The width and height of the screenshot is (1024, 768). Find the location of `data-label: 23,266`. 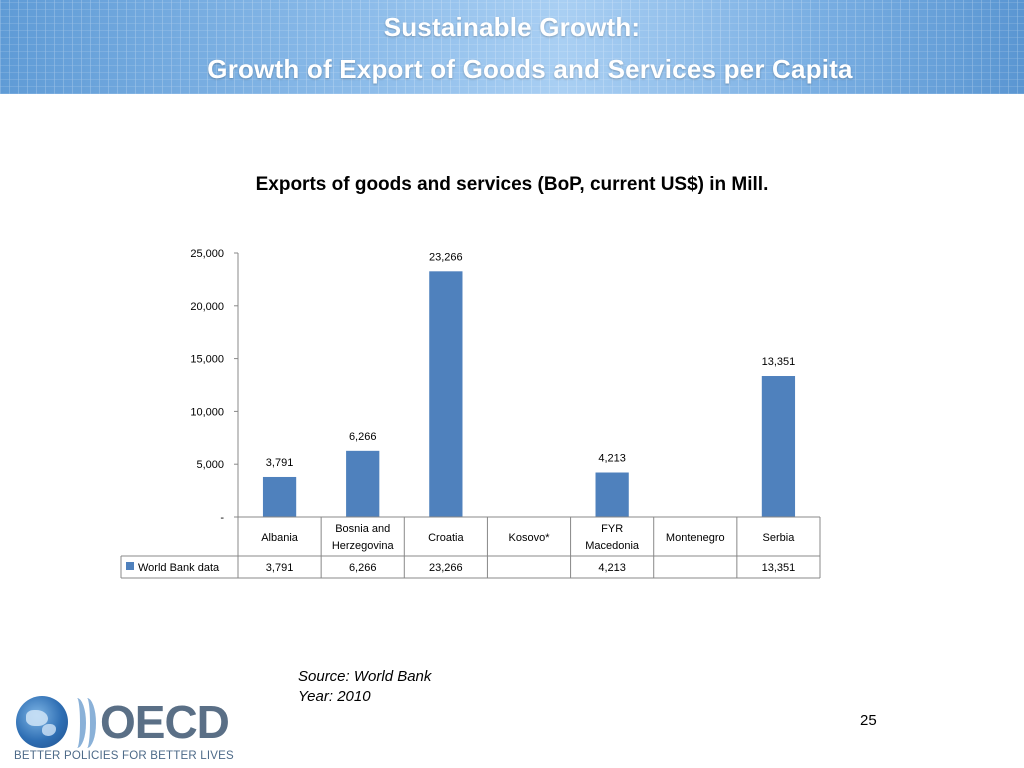

data-label: 23,266 is located at coordinates (446, 257).